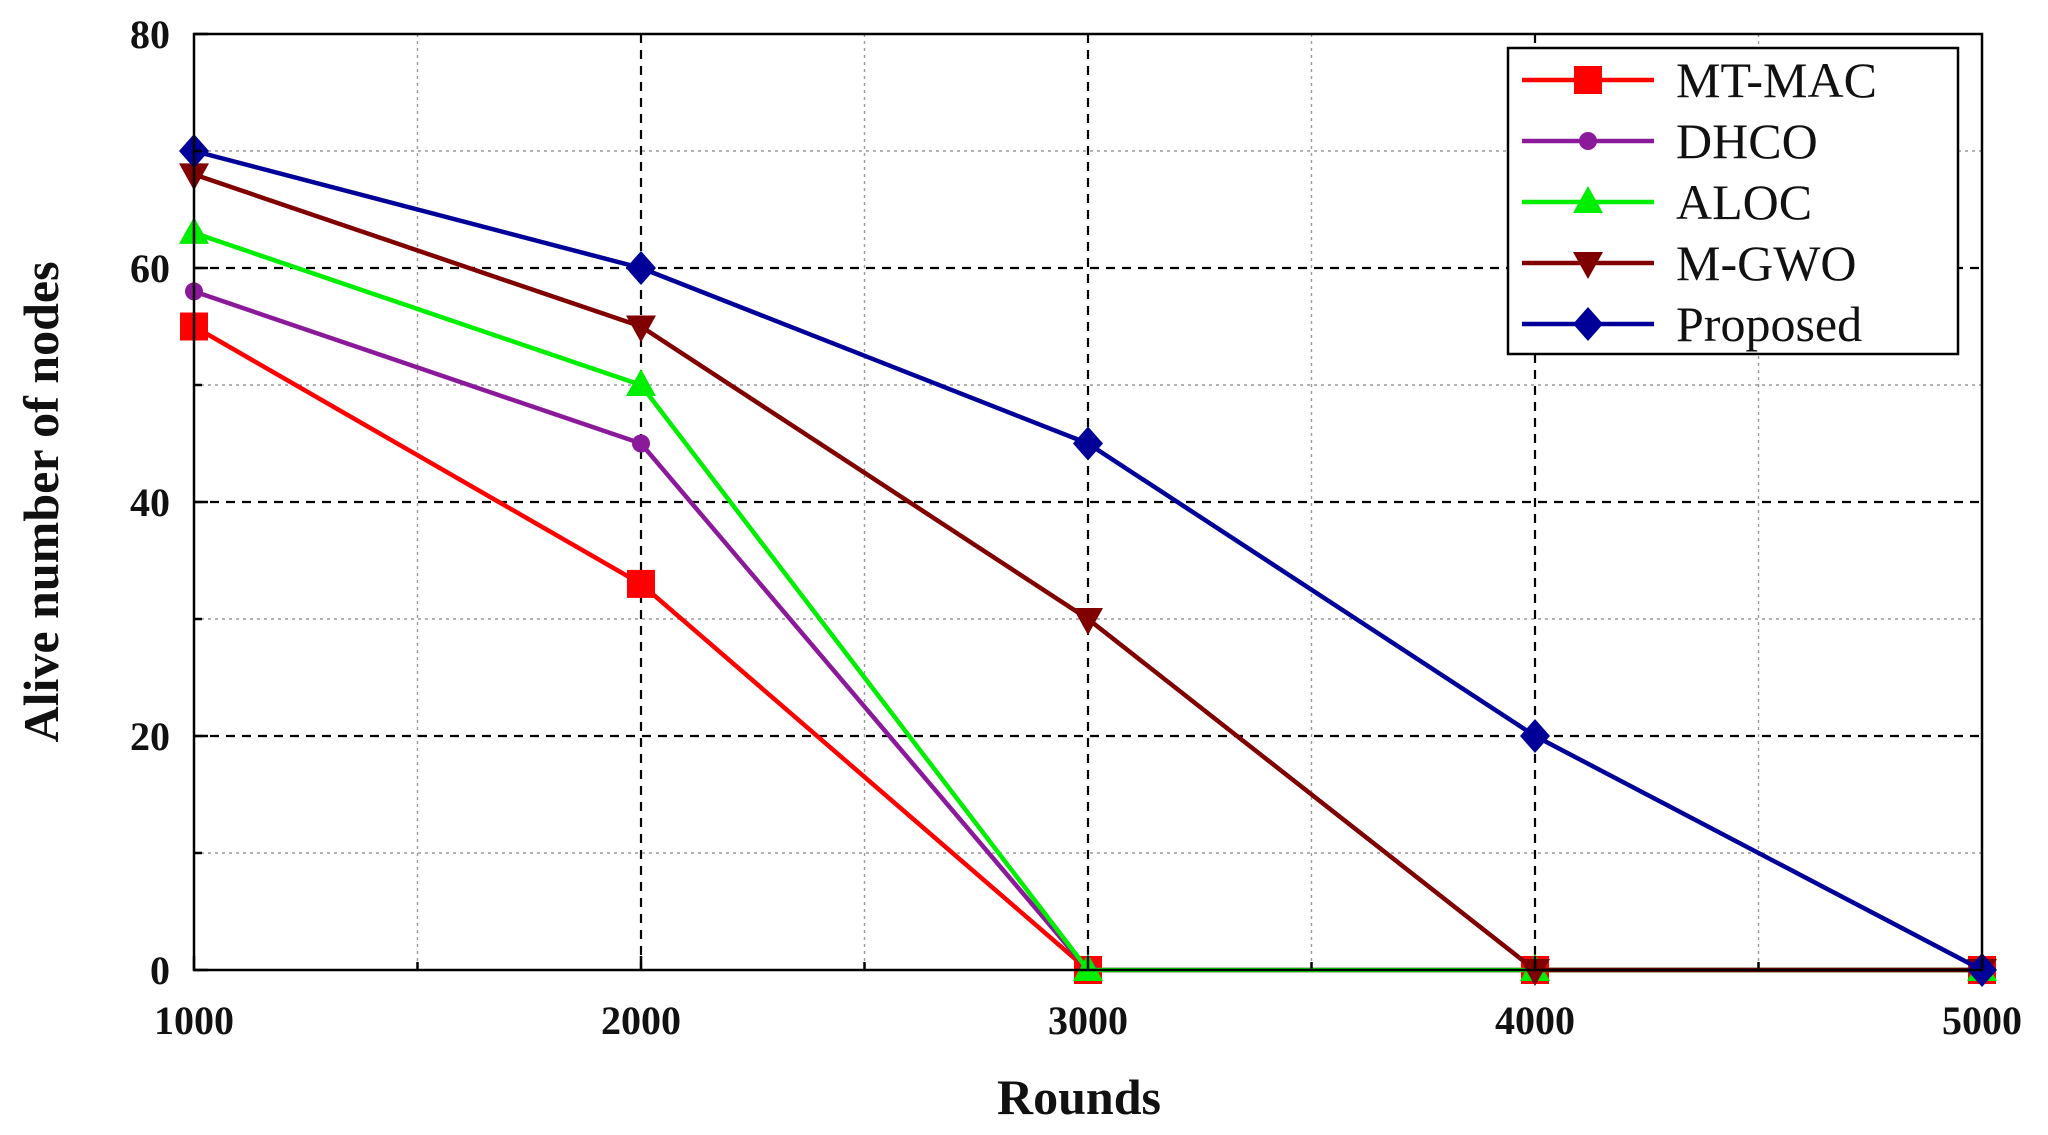 This screenshot has height=1135, width=2048. I want to click on x-tick-label: 5000, so click(1982, 1020).